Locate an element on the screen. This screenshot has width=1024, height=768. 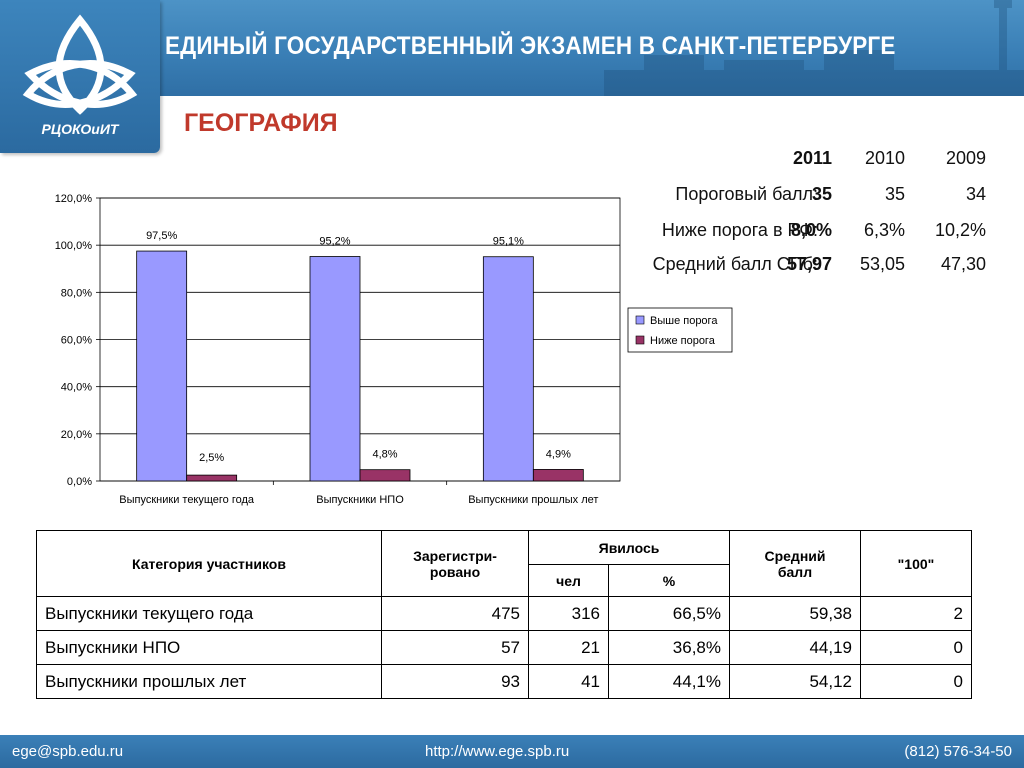
logo-text: РЦОКОиИТ is located at coordinates (80, 129).